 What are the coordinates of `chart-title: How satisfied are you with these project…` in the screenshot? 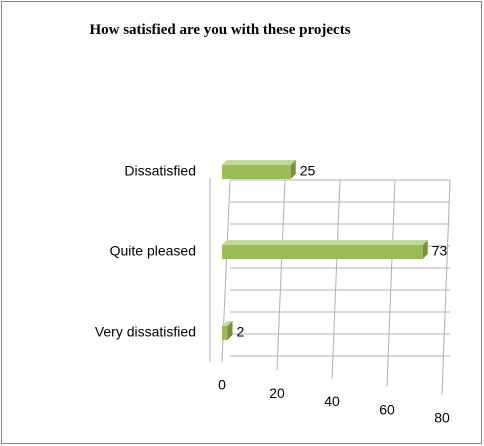 It's located at (220, 30).